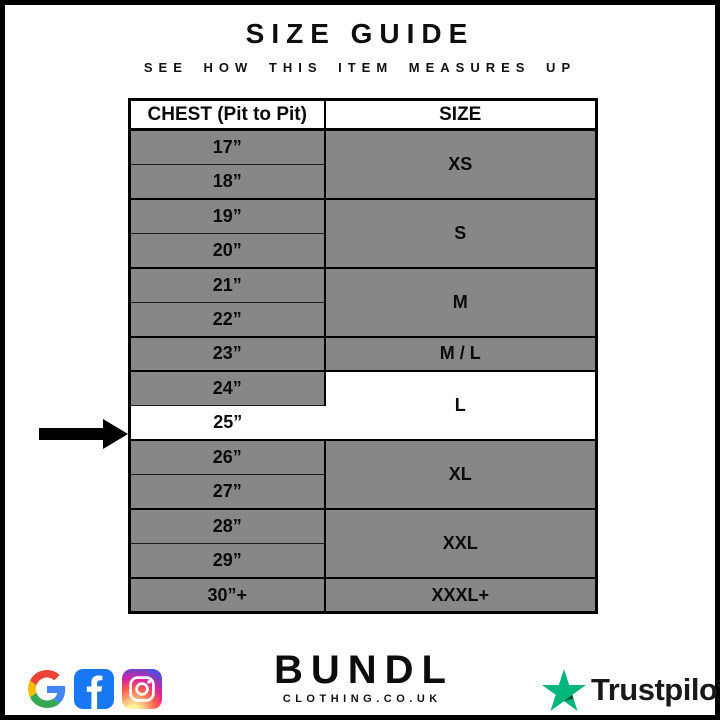 Image resolution: width=720 pixels, height=720 pixels. Describe the element at coordinates (227, 388) in the screenshot. I see `chest-cell: 24”` at that location.